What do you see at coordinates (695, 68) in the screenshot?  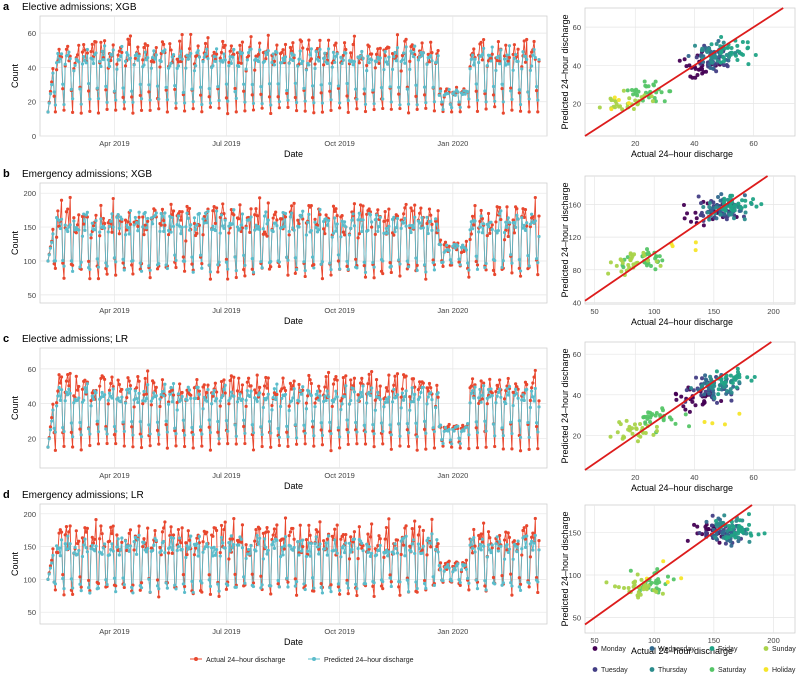 I see `scatter-point-monday` at bounding box center [695, 68].